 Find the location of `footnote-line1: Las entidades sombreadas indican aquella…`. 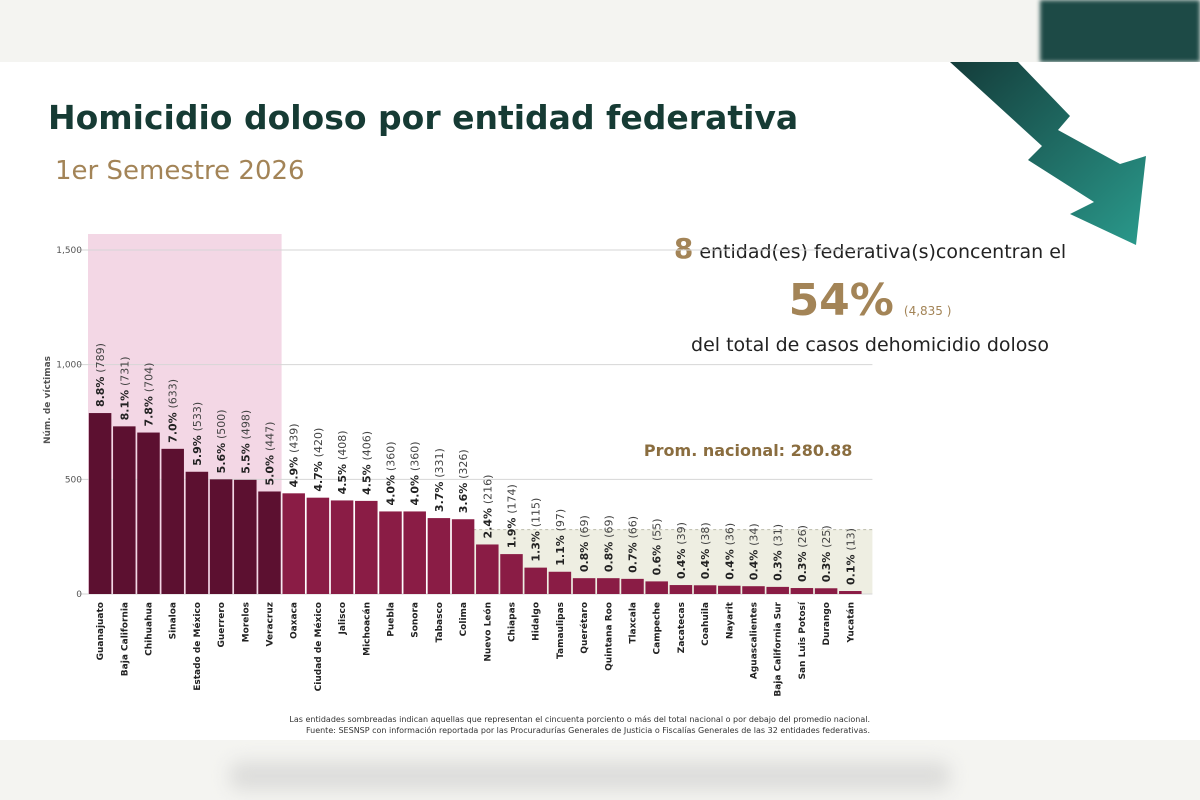

footnote-line1: Las entidades sombreadas indican aquella… is located at coordinates (579, 719).